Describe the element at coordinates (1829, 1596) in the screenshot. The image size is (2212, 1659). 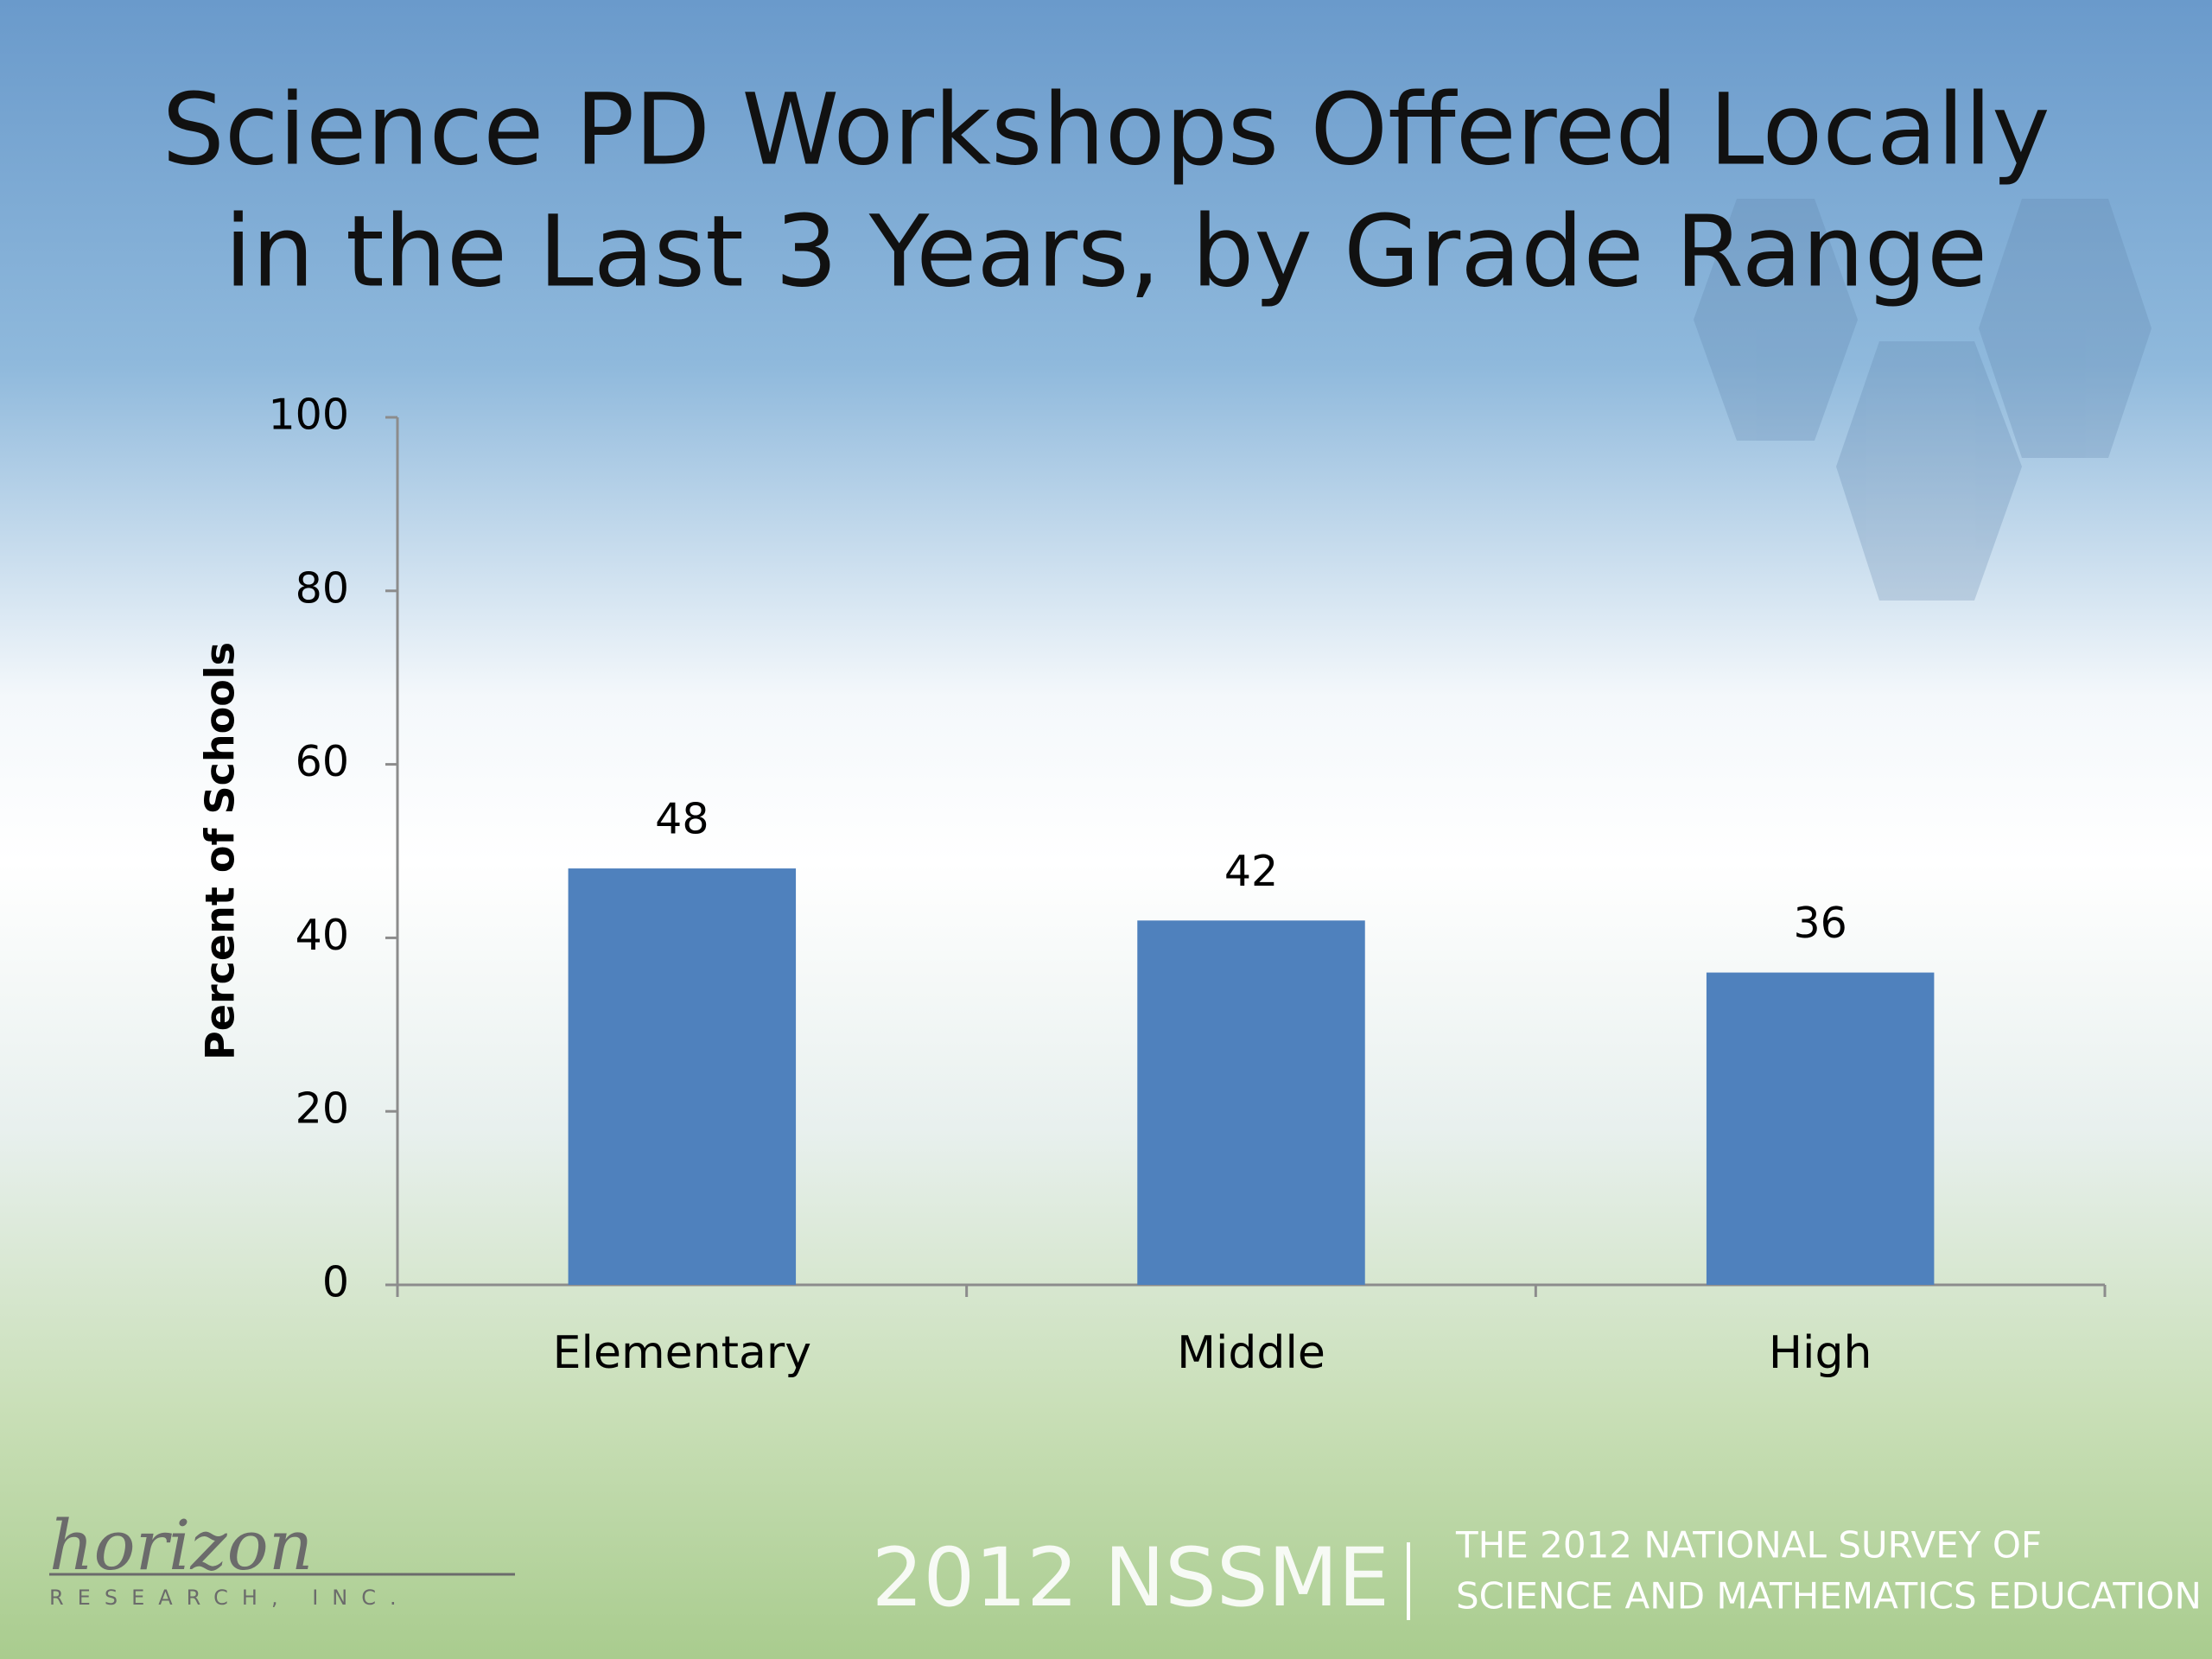
I see `tagline: SCIENCE AND MATHEMATICS EDUCATION` at that location.